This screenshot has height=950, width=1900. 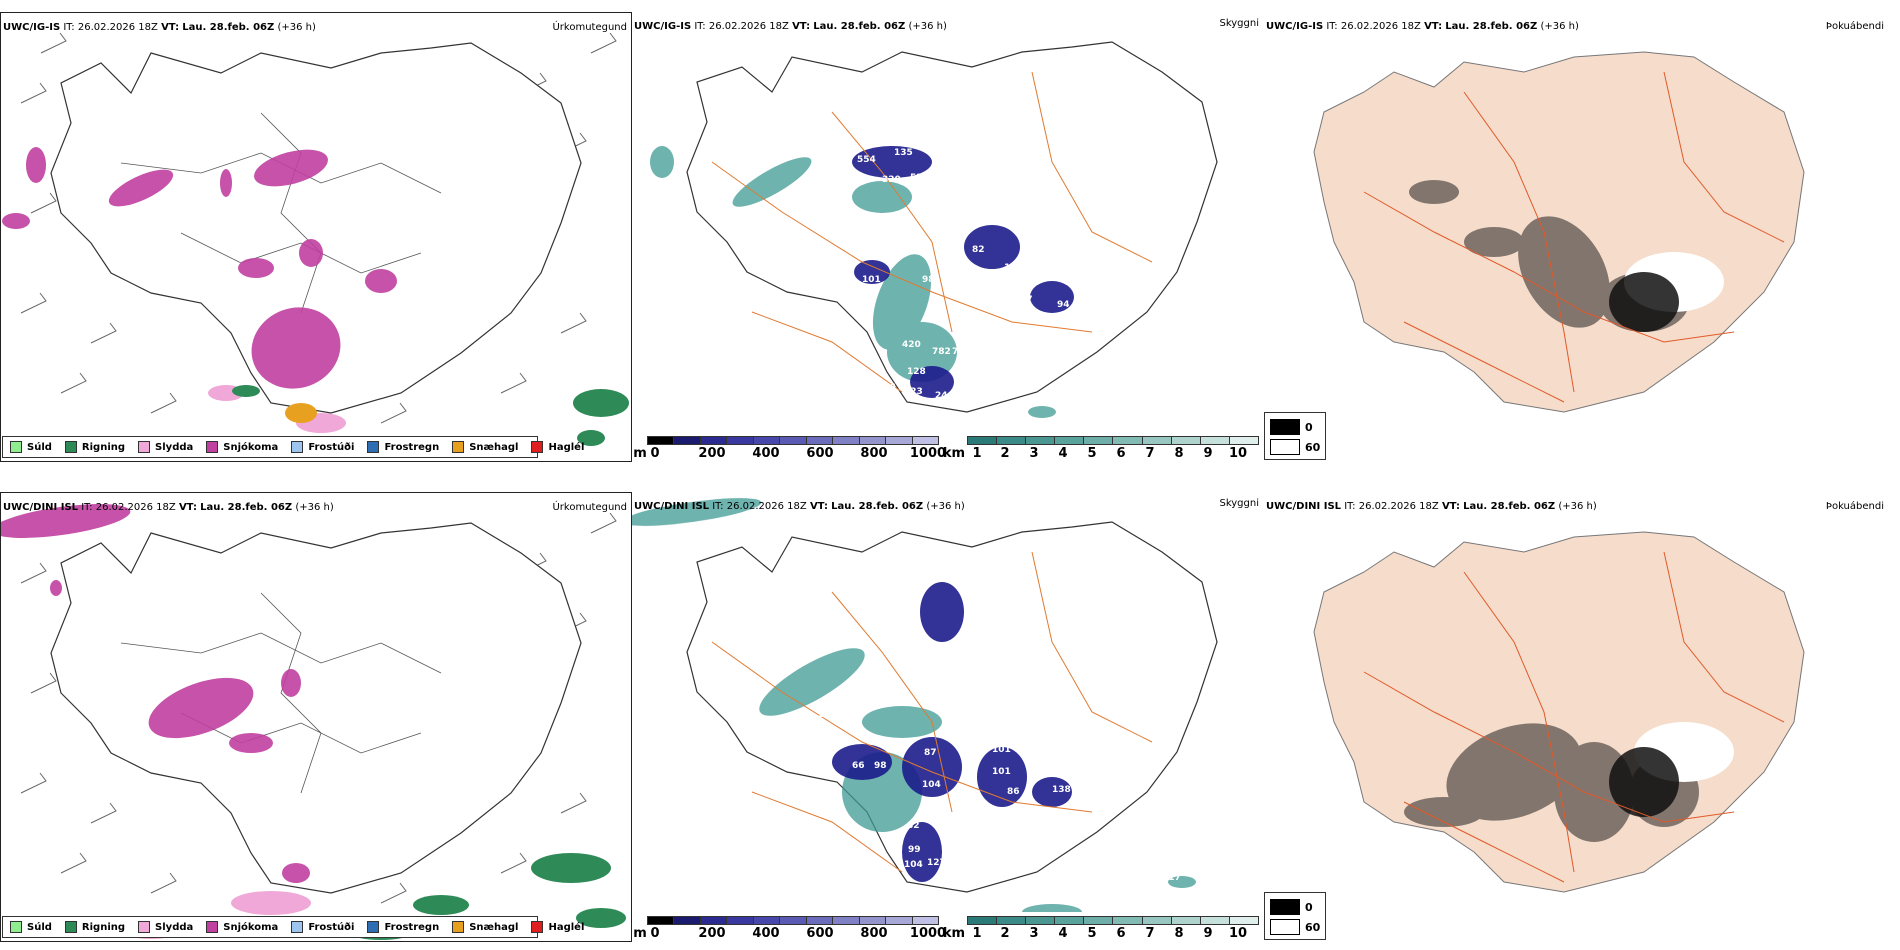 What do you see at coordinates (1012, 905) in the screenshot?
I see `peak-label: 76` at bounding box center [1012, 905].